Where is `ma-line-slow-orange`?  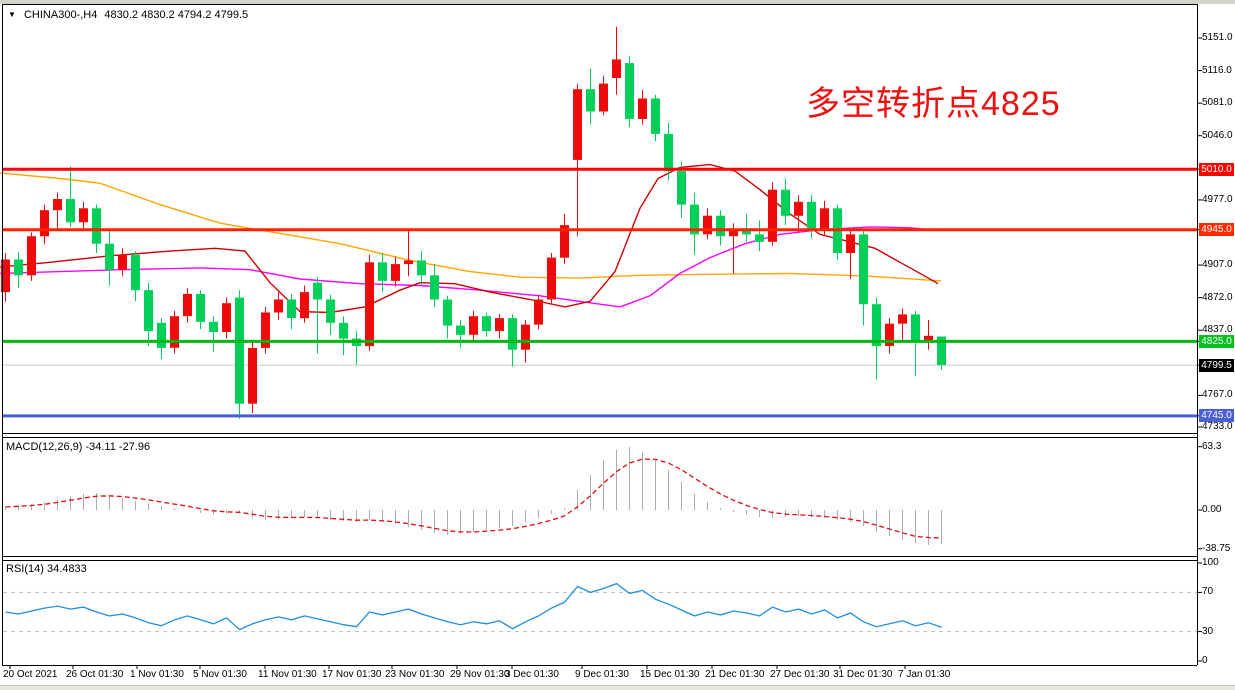
ma-line-slow-orange is located at coordinates (471, 227).